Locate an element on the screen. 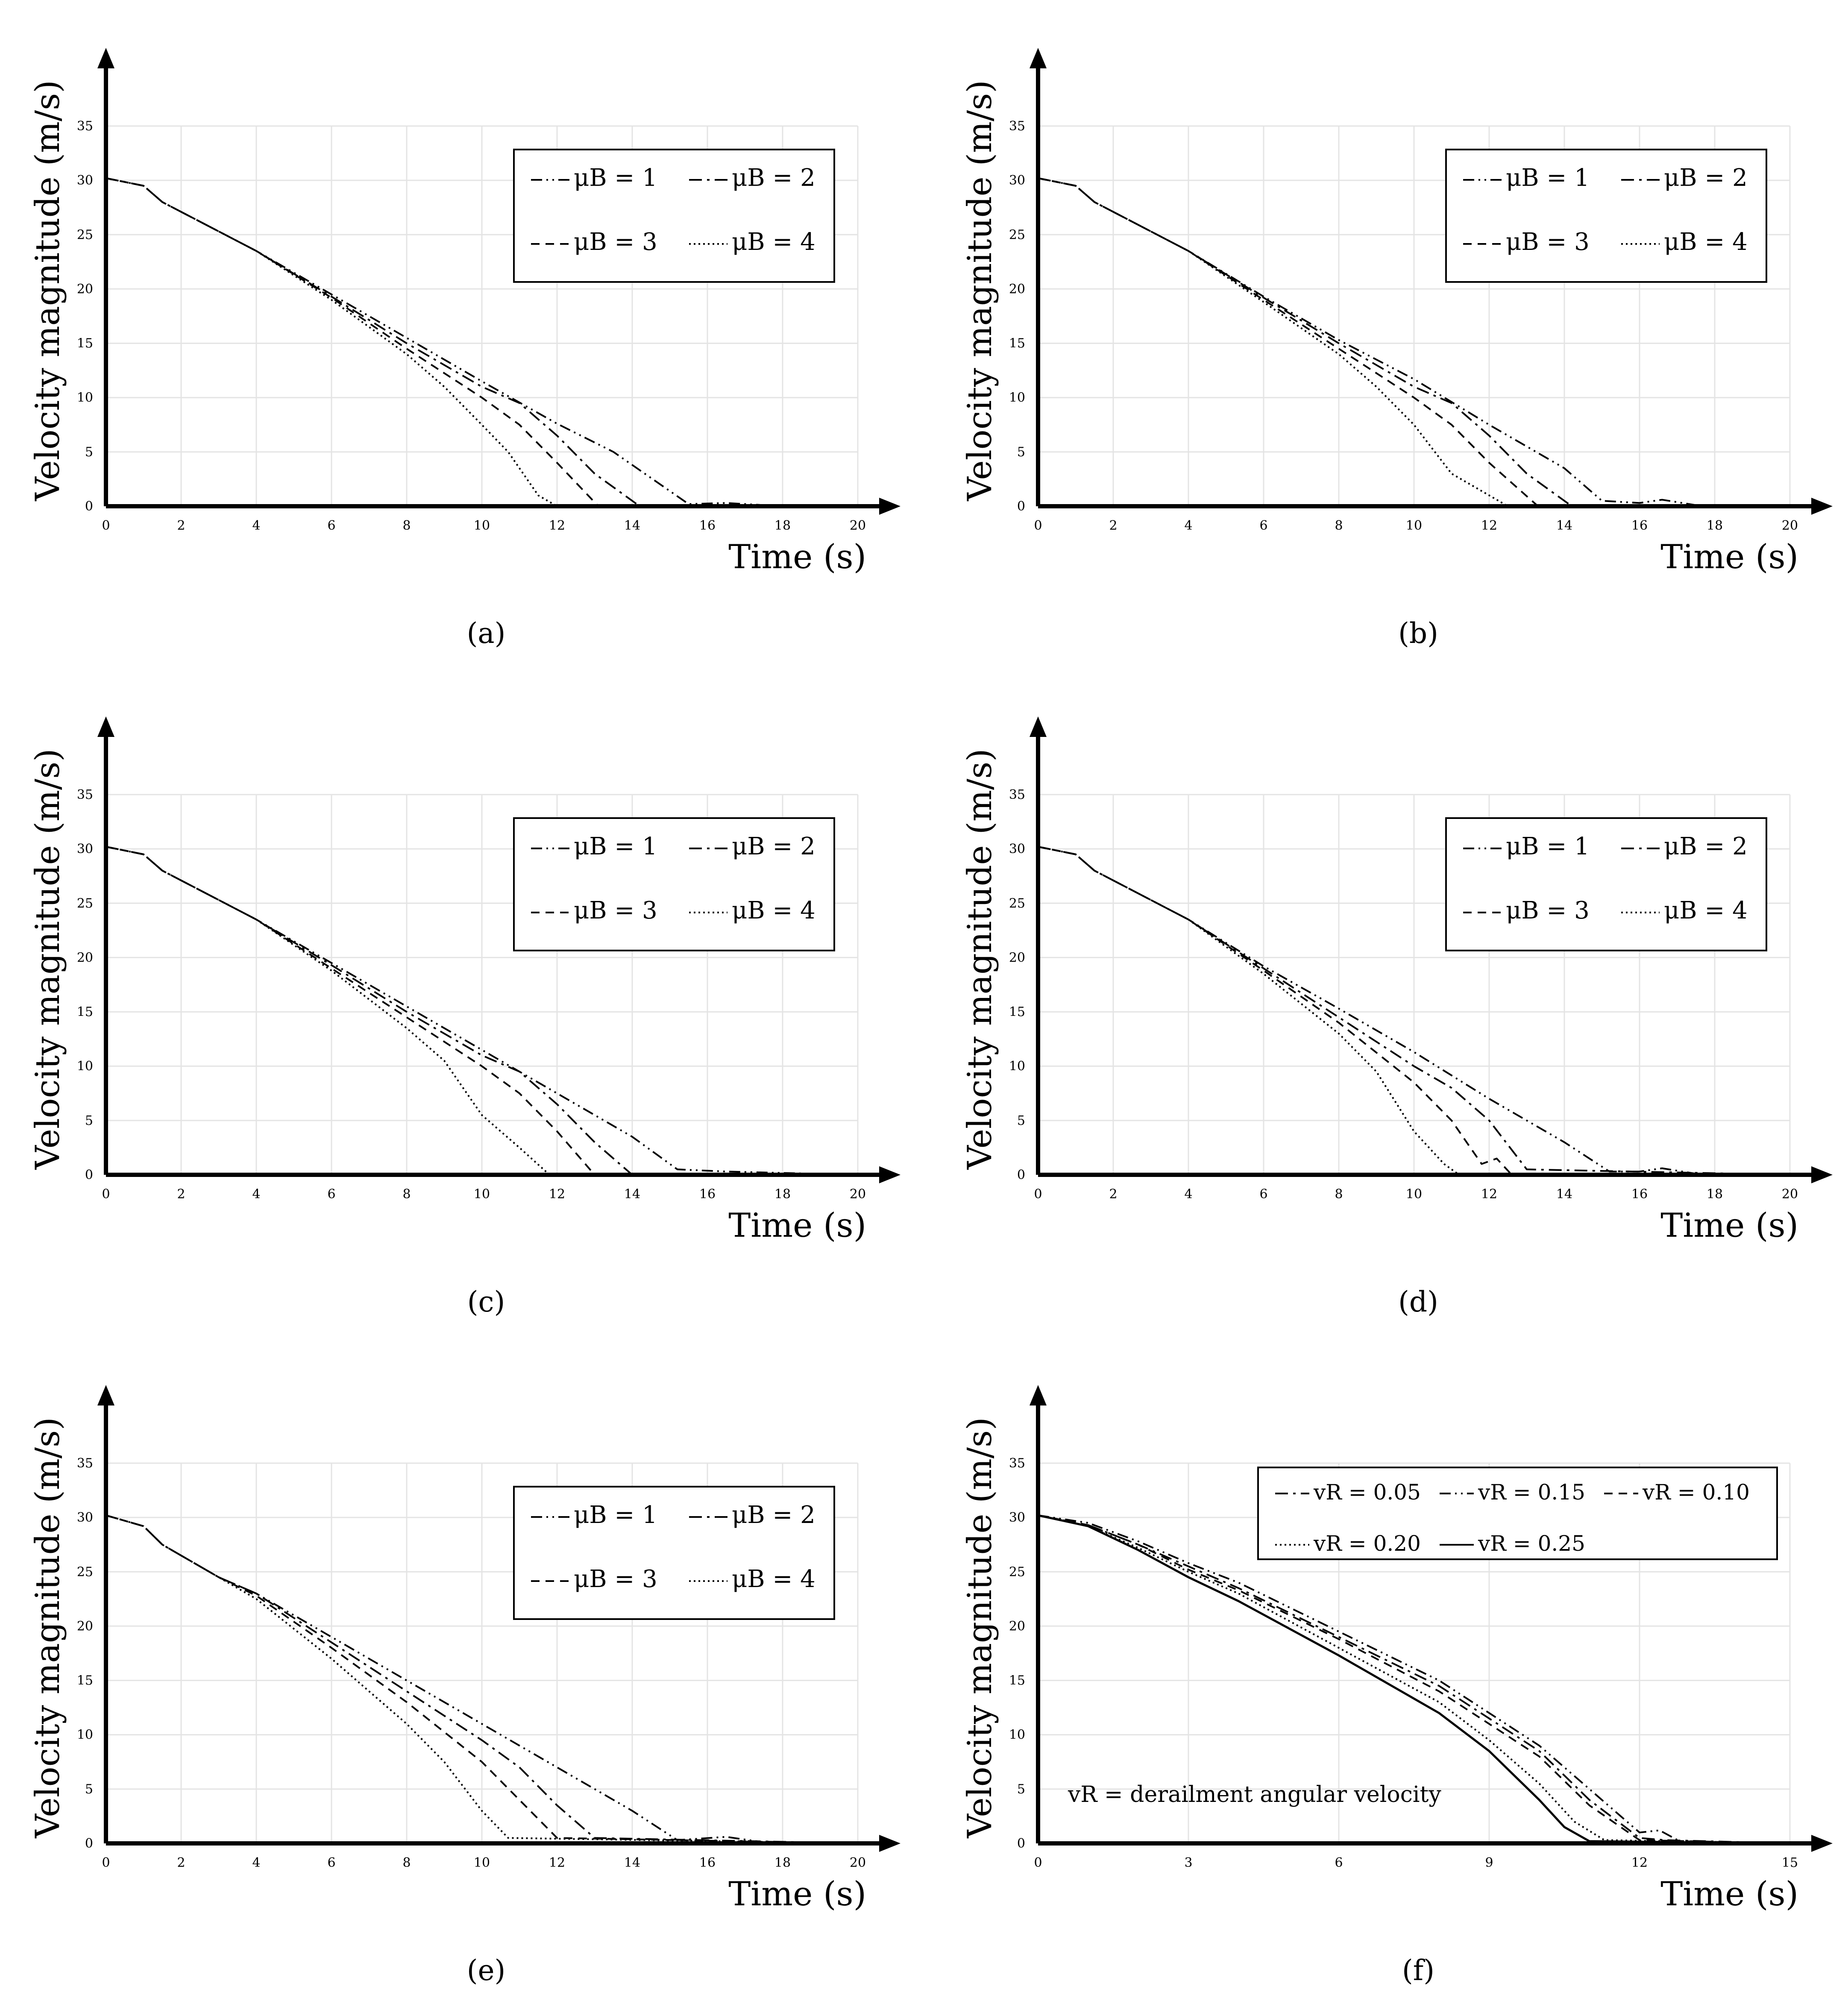  y-tick-label: 0 is located at coordinates (89, 1843).